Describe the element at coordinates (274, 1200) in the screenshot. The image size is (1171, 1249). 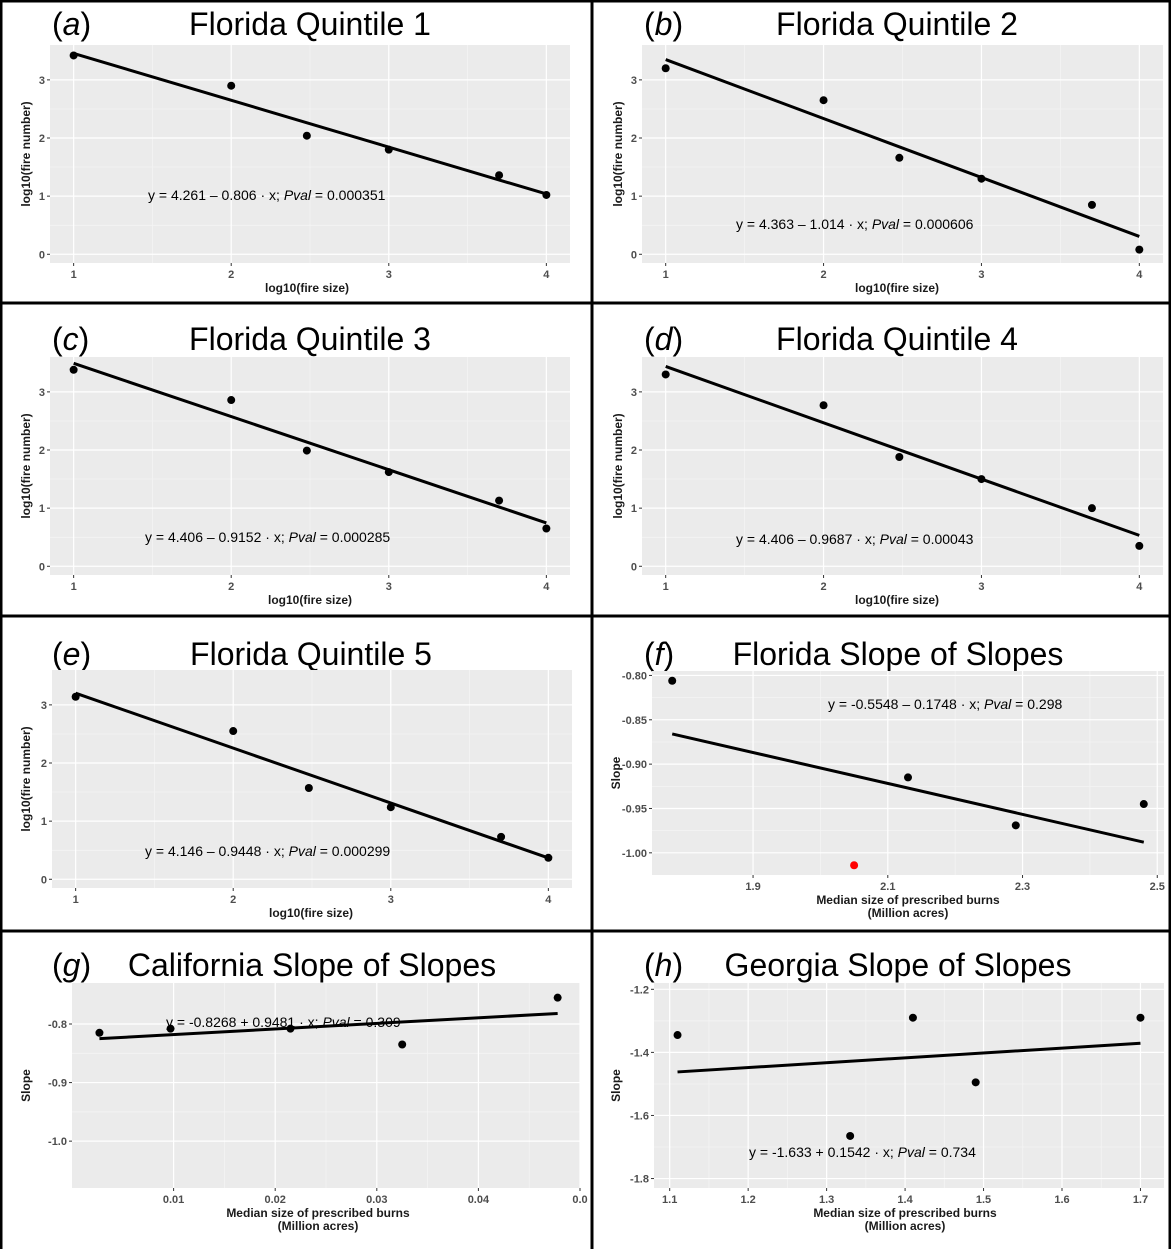
I see `x-tick-label: 0.02` at that location.